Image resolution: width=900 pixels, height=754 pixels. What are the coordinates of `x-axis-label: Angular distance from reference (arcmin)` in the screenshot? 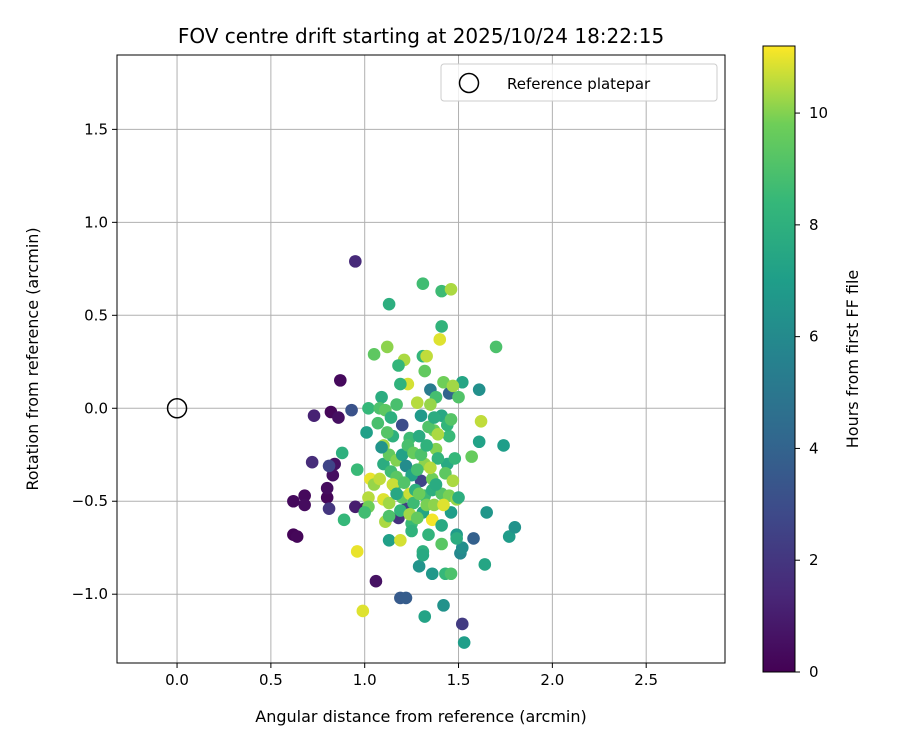 It's located at (420, 716).